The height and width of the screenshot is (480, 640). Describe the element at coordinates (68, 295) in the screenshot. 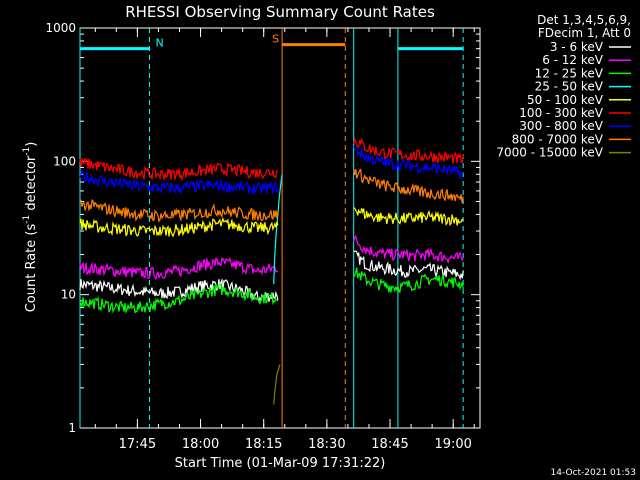

I see `y-tick-label: 10` at that location.